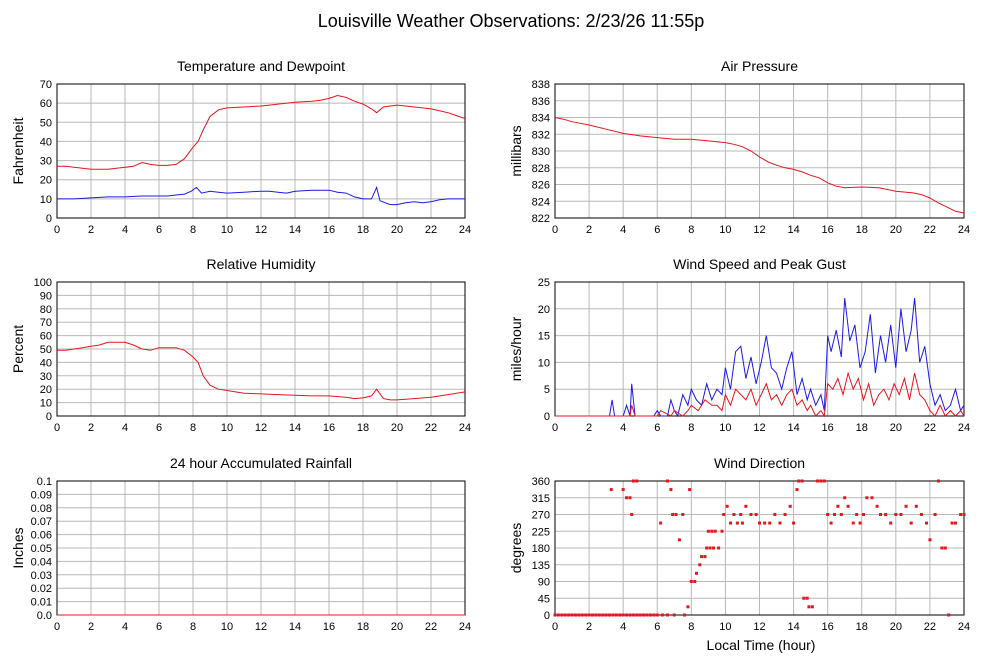 The image size is (1000, 660). Describe the element at coordinates (46, 363) in the screenshot. I see `humidity-ytick-label: 40` at that location.